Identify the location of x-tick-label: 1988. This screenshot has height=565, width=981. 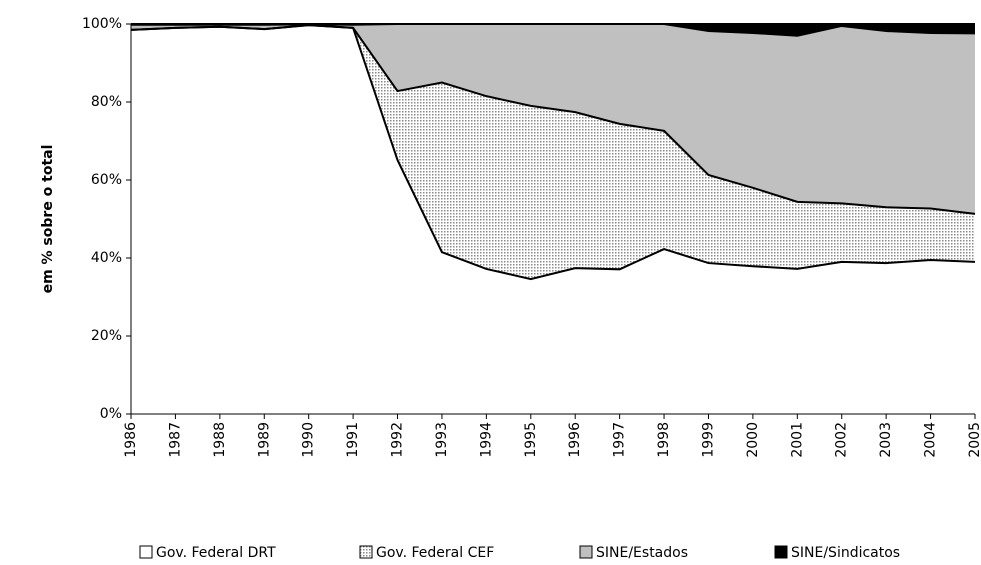
(220, 440).